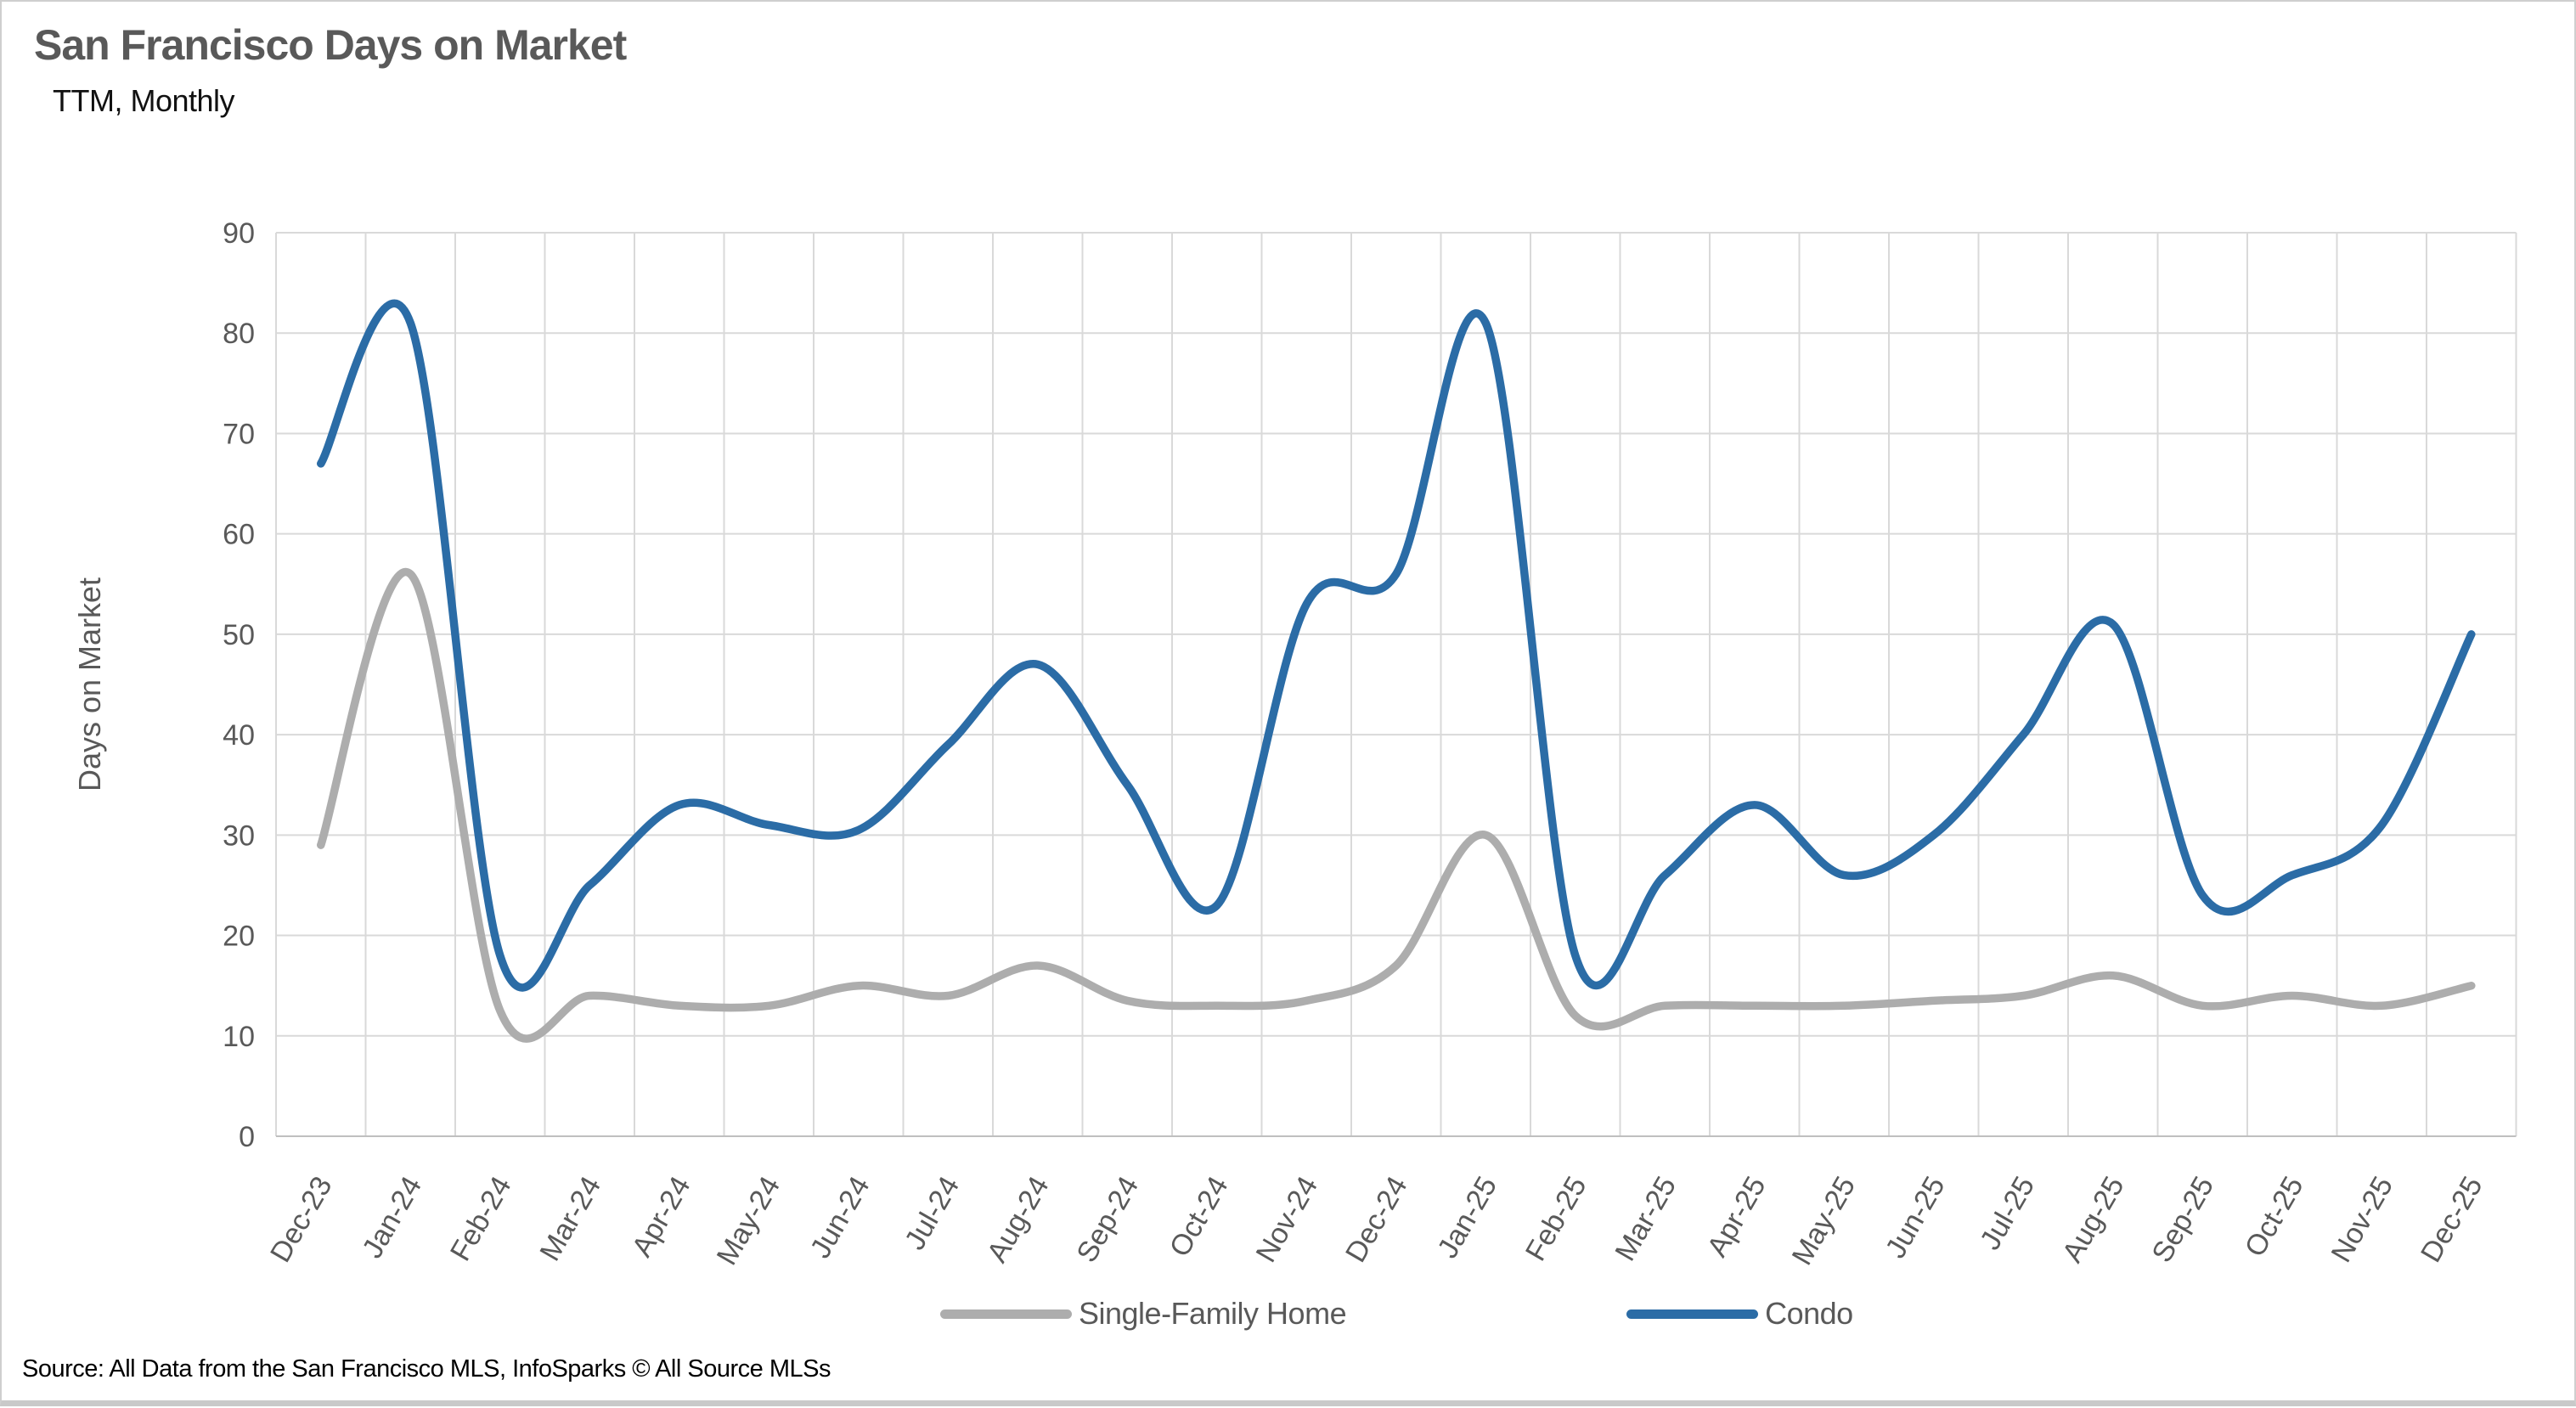 The width and height of the screenshot is (2576, 1408). I want to click on legend-label-single-family-home: Single-Family Home, so click(1213, 1313).